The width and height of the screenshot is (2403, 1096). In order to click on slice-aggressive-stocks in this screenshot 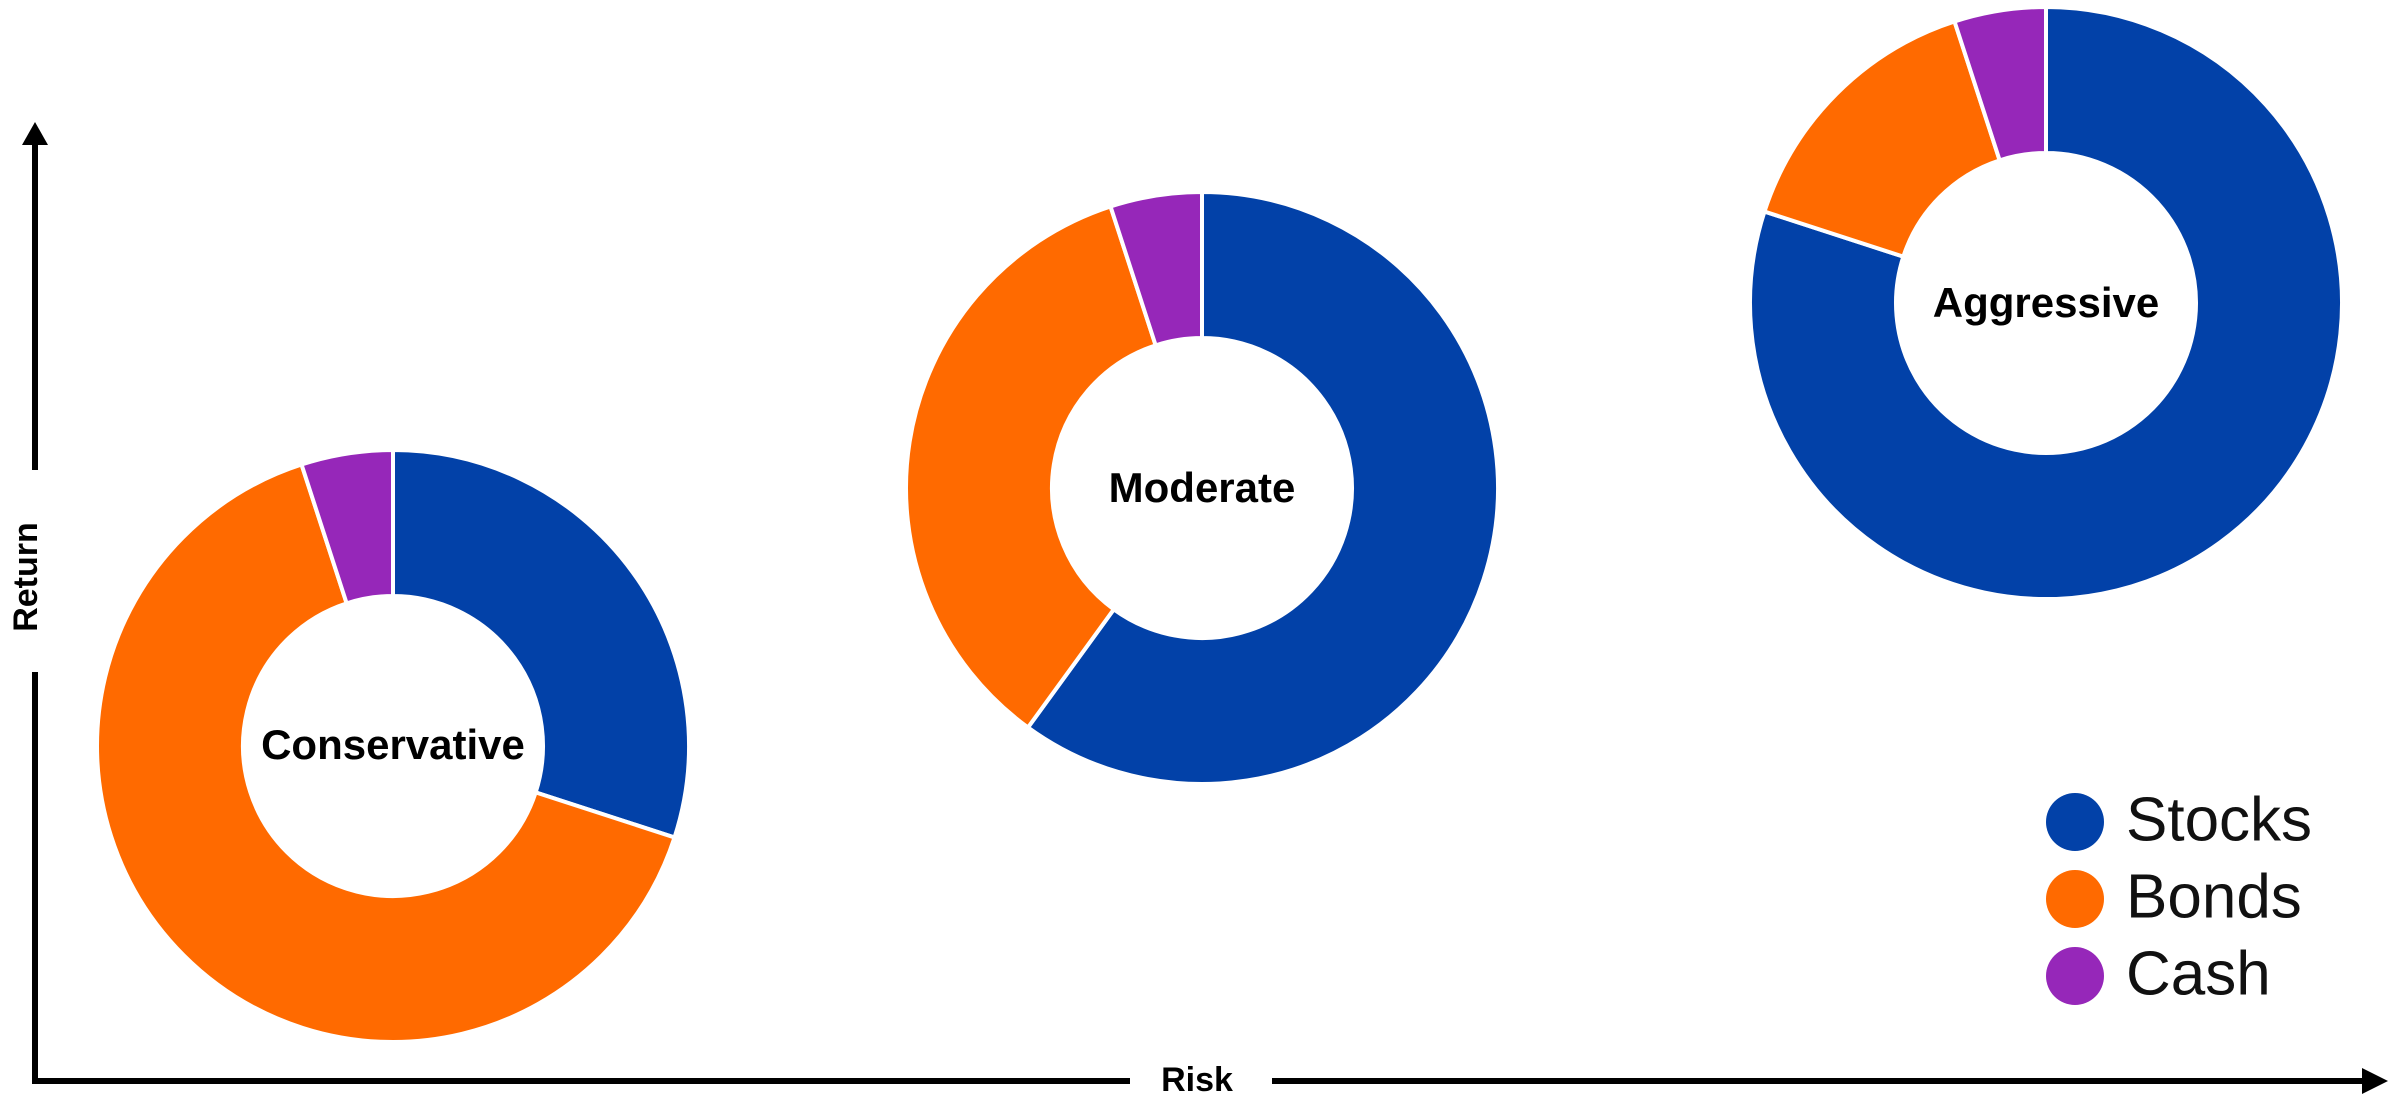, I will do `click(2046, 302)`.